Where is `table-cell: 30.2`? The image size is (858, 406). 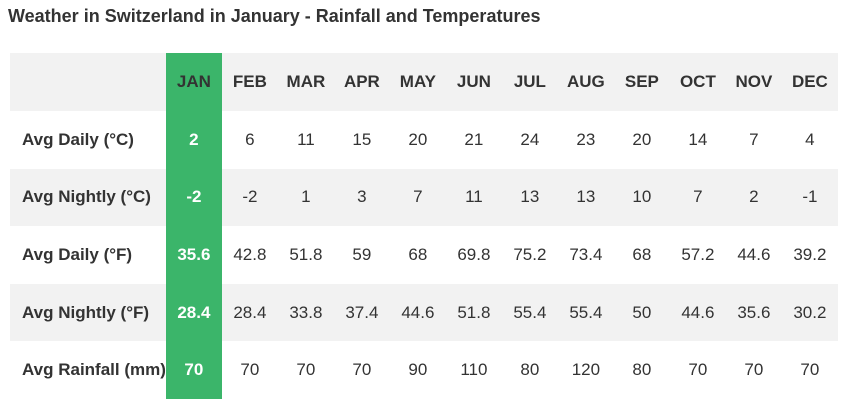
table-cell: 30.2 is located at coordinates (810, 312).